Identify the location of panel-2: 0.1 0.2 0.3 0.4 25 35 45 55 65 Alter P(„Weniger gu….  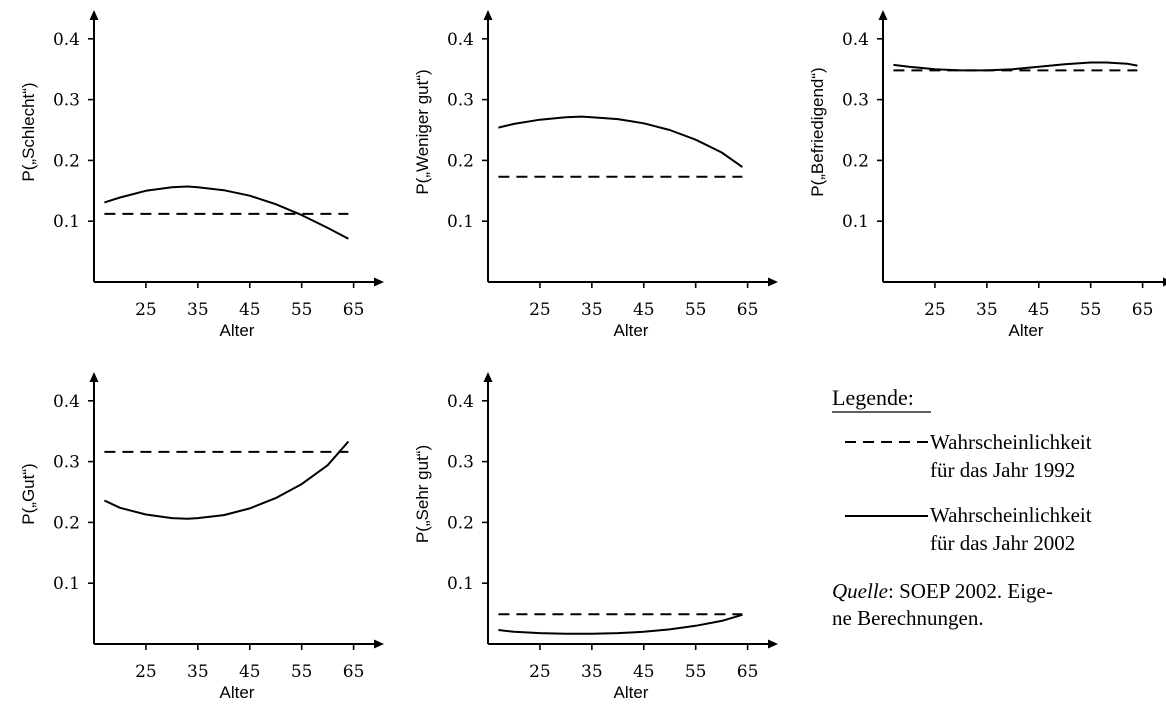
(595, 175).